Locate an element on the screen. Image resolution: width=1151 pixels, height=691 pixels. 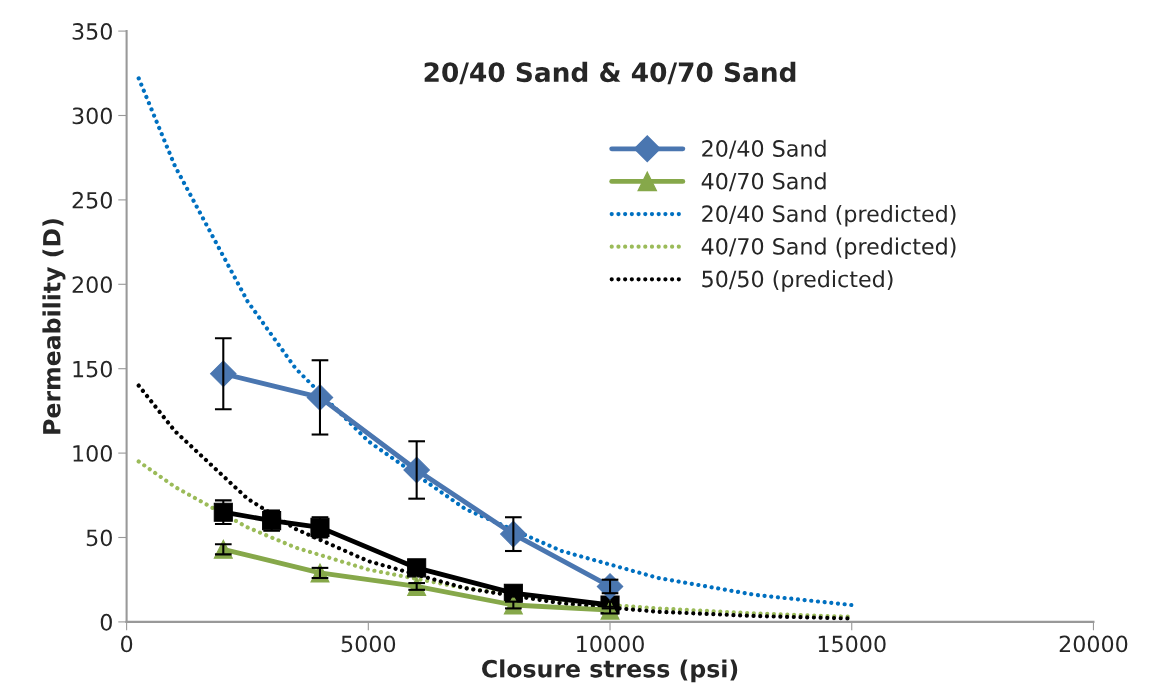
y-tick-label: 250 is located at coordinates (92, 200).